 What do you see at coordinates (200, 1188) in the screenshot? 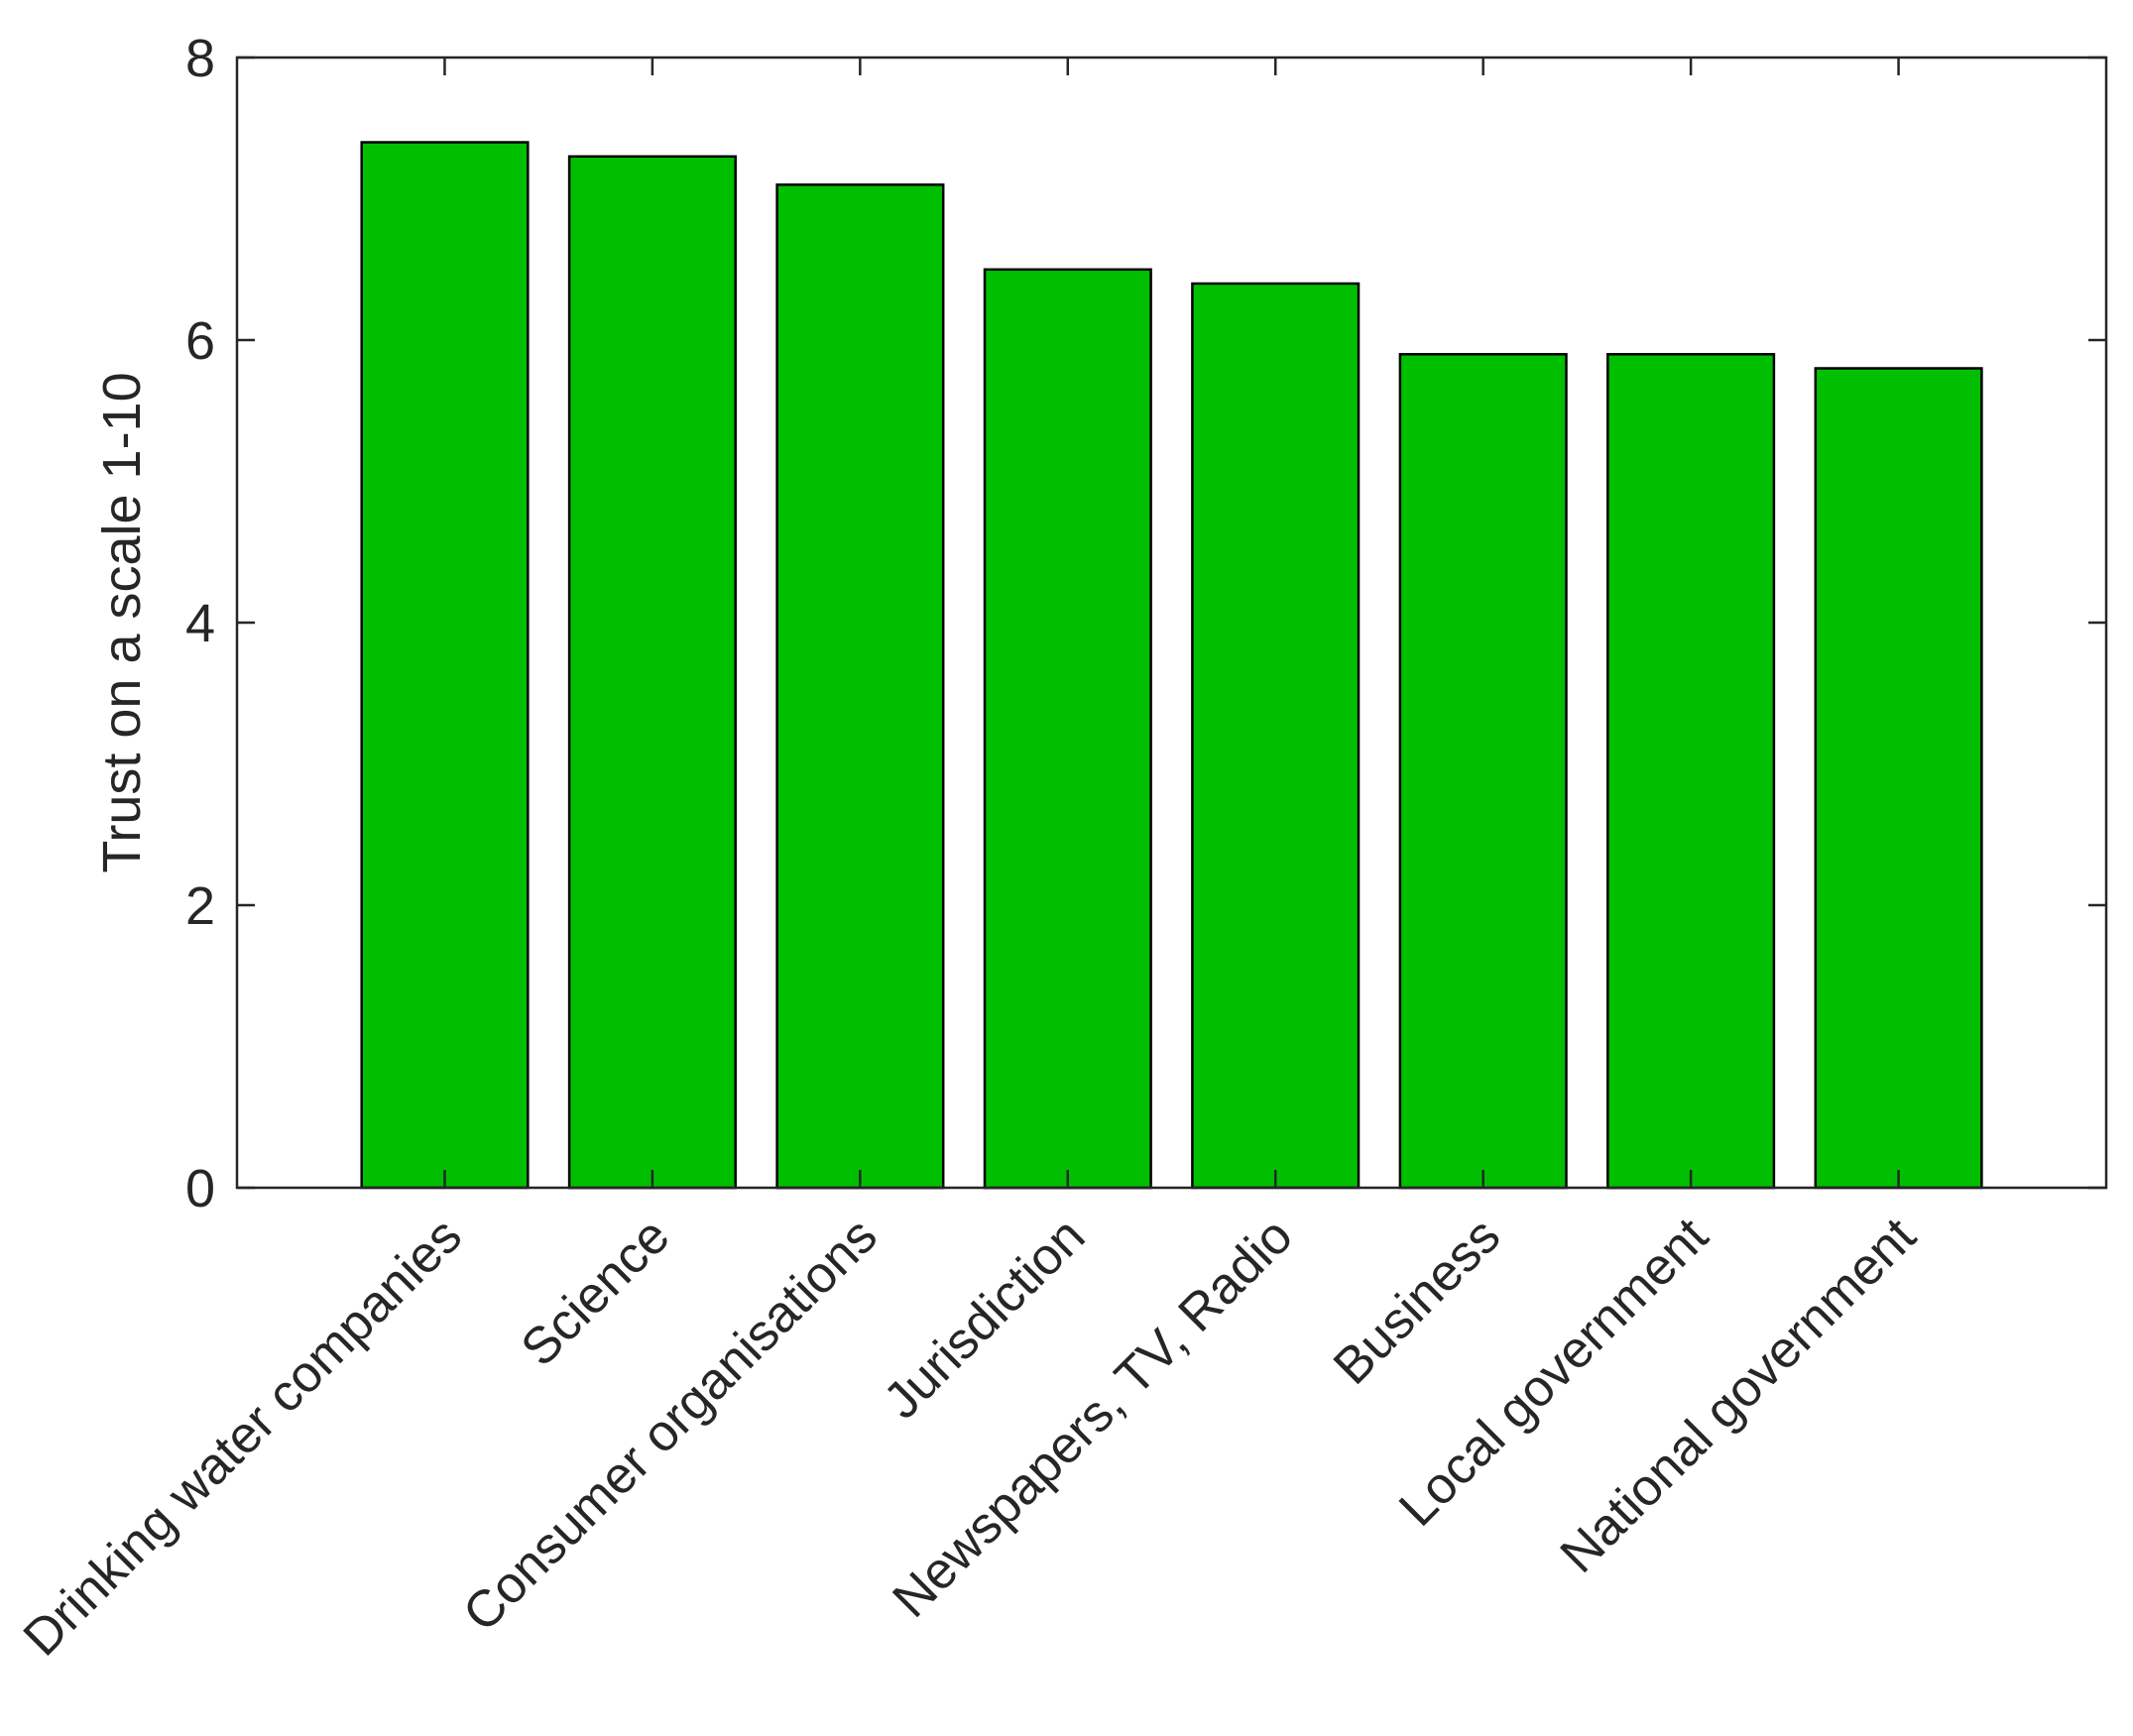
I see `y-tick-label: 0` at bounding box center [200, 1188].